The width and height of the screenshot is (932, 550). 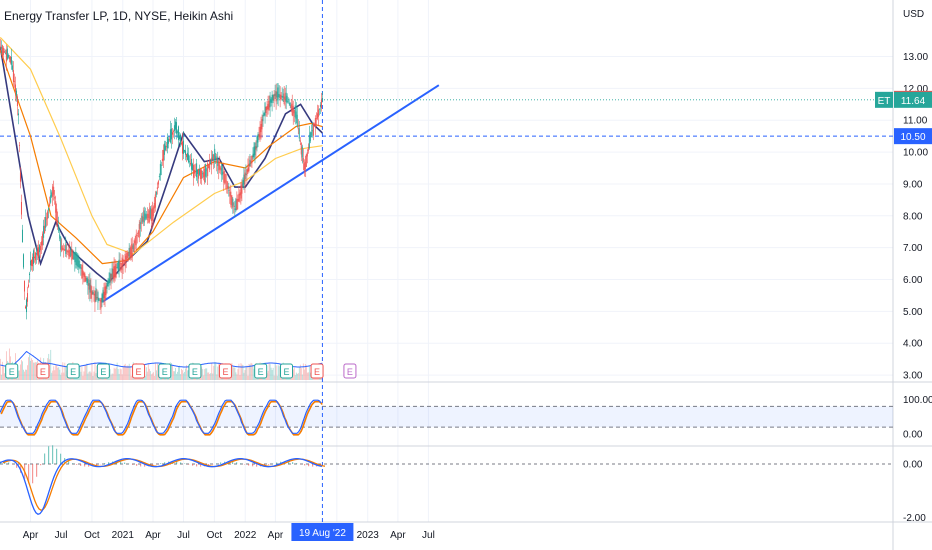 I want to click on price-tick-label: 4.00, so click(x=913, y=344).